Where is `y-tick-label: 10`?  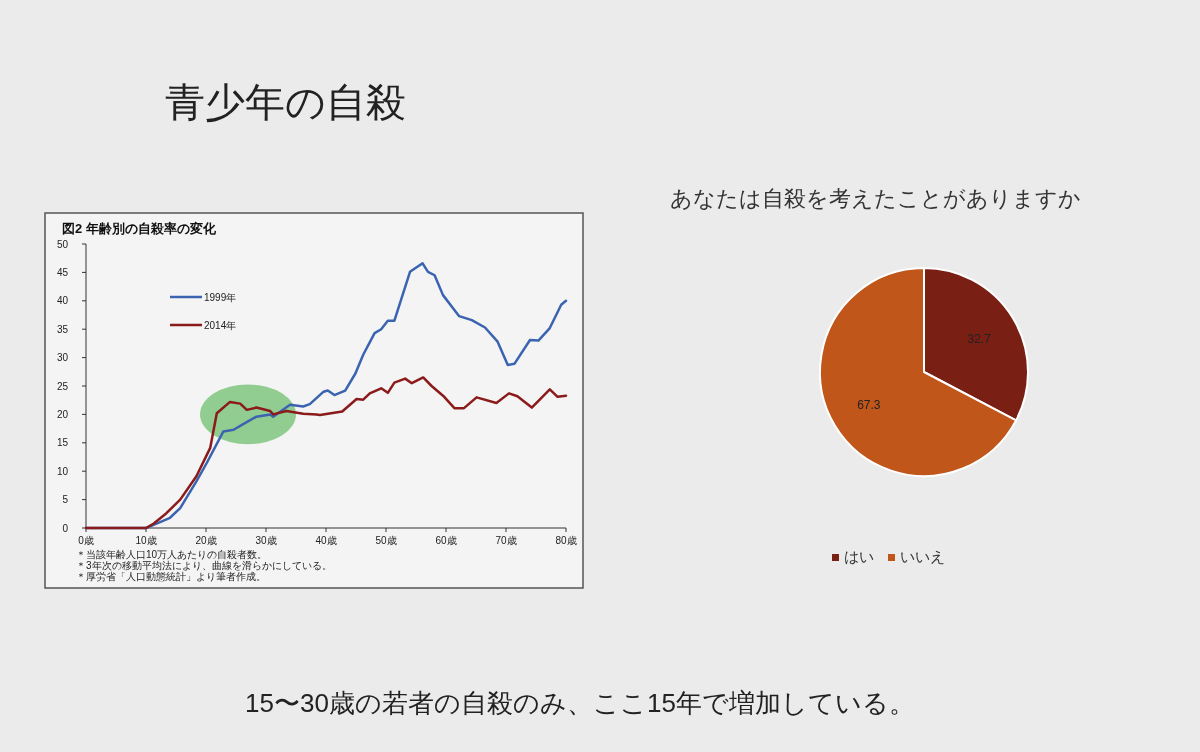
y-tick-label: 10 is located at coordinates (62, 471).